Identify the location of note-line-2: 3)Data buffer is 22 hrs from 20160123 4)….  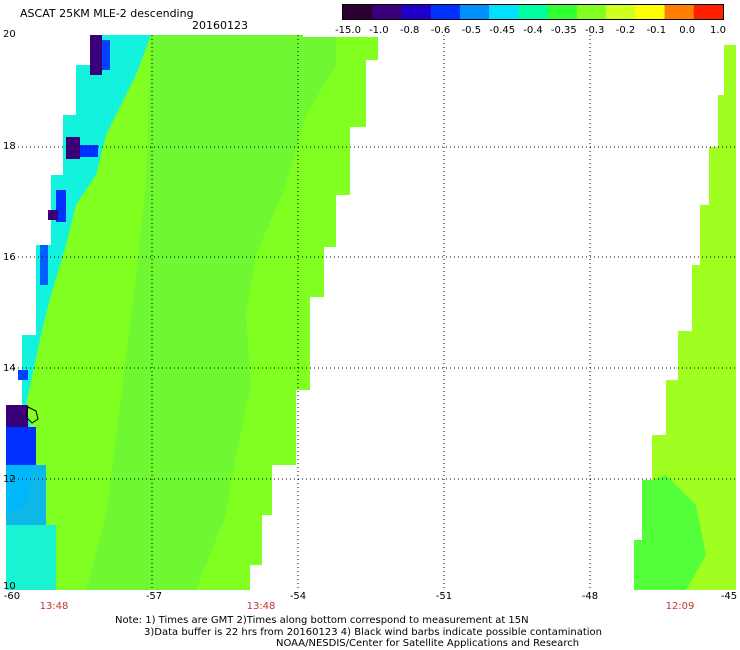
(373, 632).